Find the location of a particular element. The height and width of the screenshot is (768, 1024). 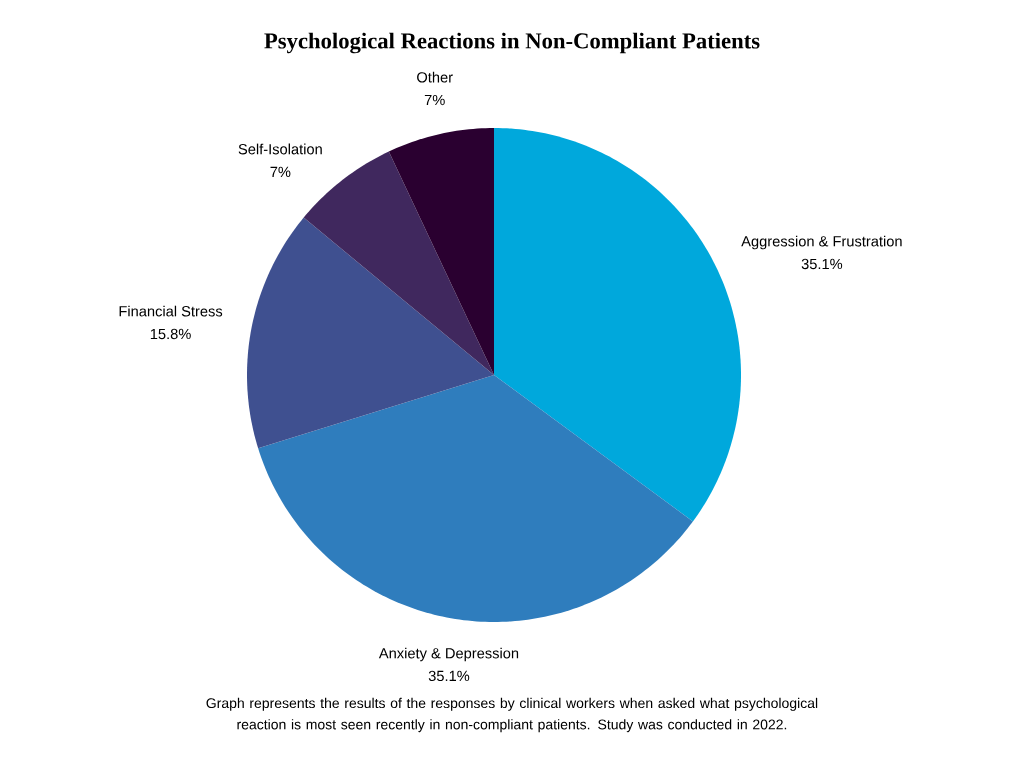

chart-title: Psychological Reactions in Non-Compliant Patients is located at coordinates (512, 43).